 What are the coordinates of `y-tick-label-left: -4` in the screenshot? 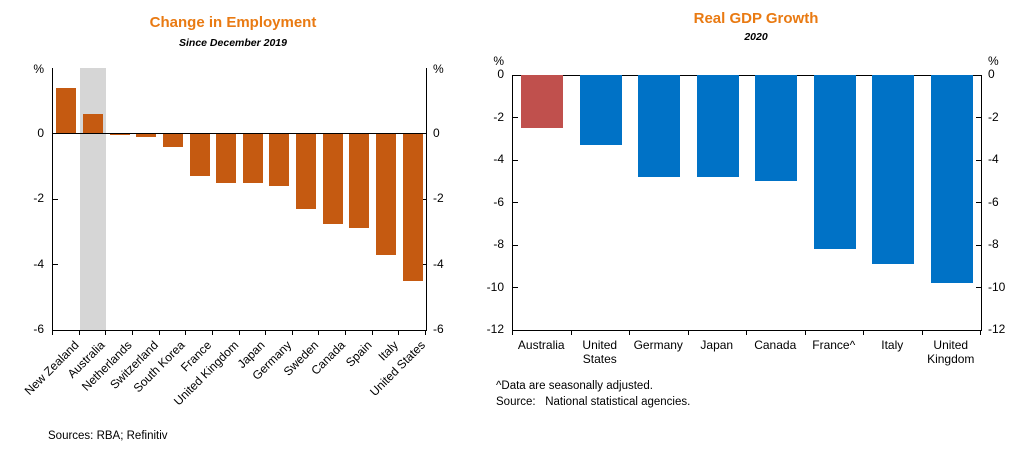 It's located at (38, 263).